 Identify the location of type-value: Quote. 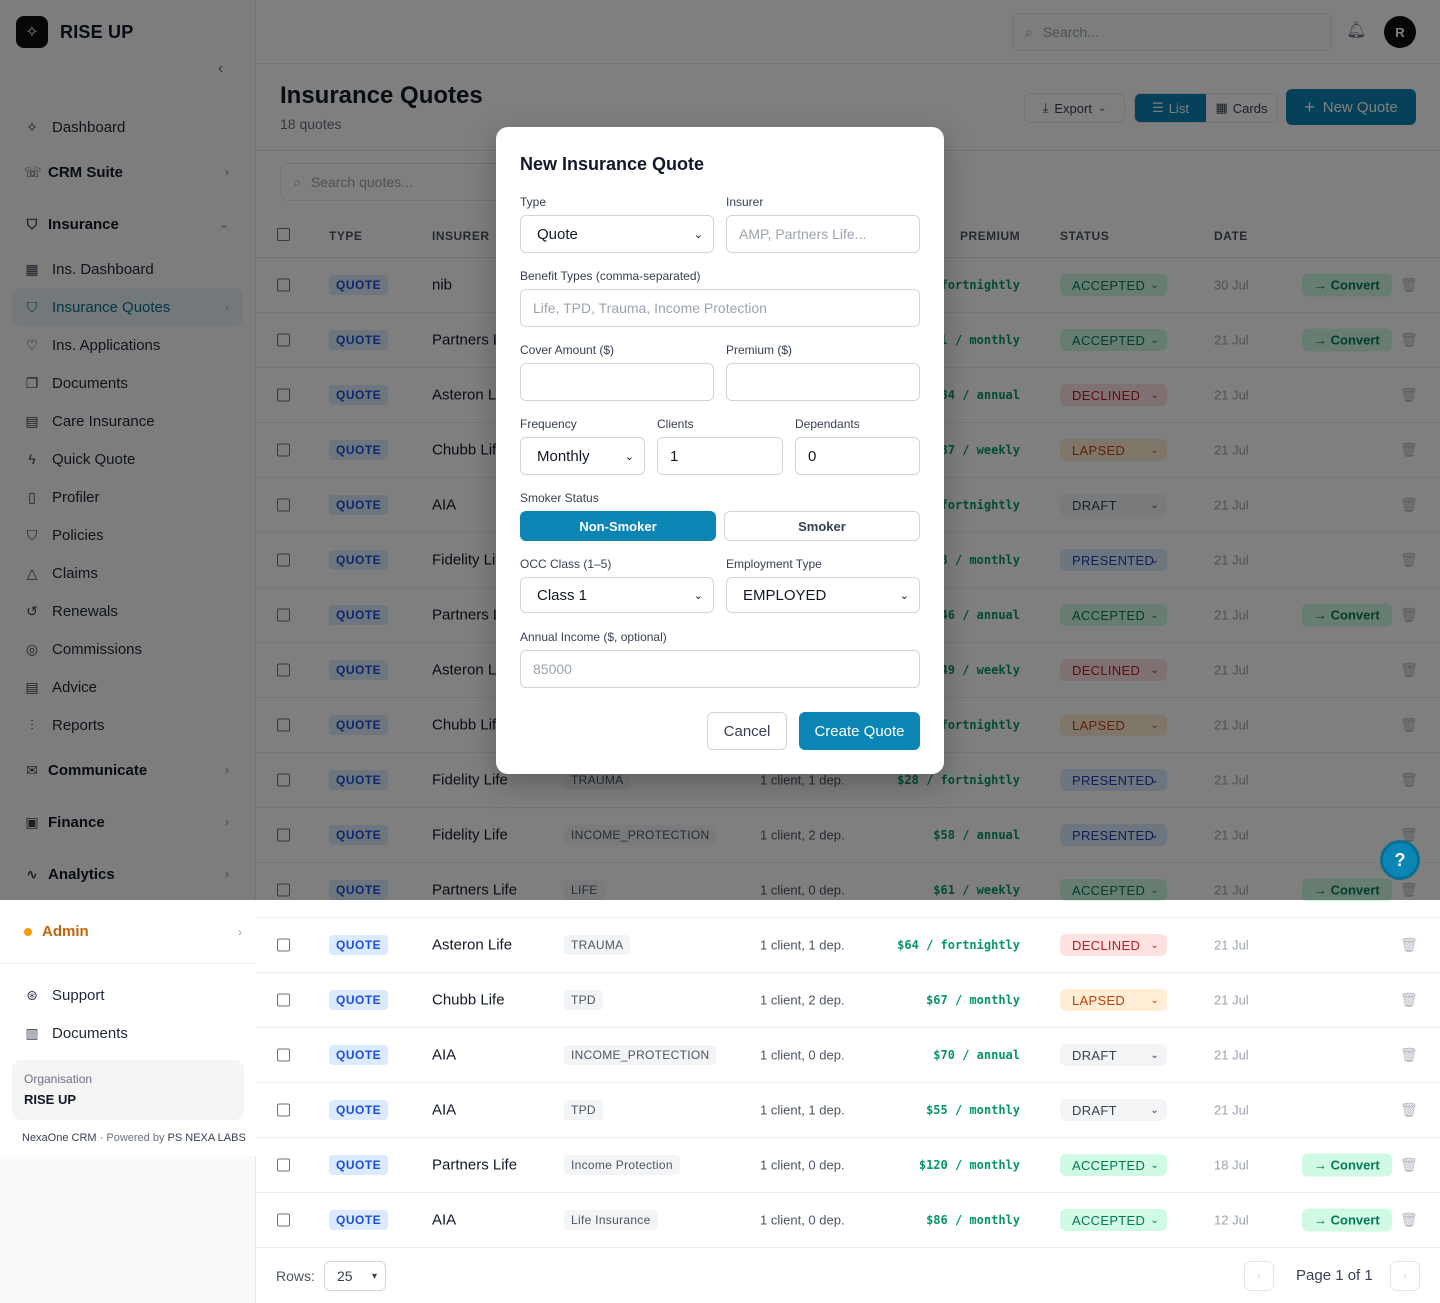
(557, 234).